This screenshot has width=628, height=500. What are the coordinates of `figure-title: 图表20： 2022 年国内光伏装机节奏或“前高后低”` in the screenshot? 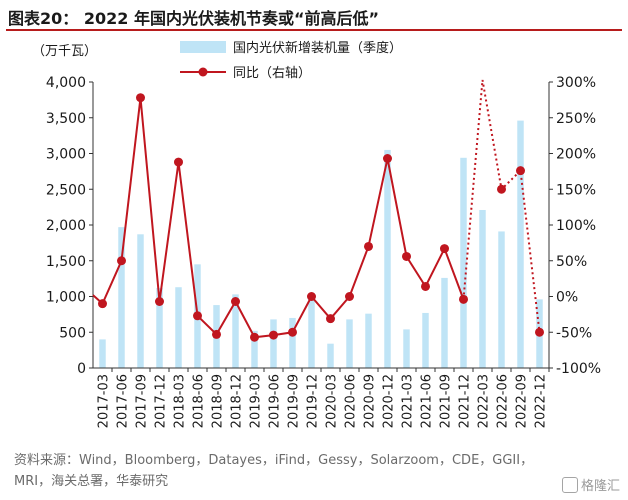 It's located at (193, 18).